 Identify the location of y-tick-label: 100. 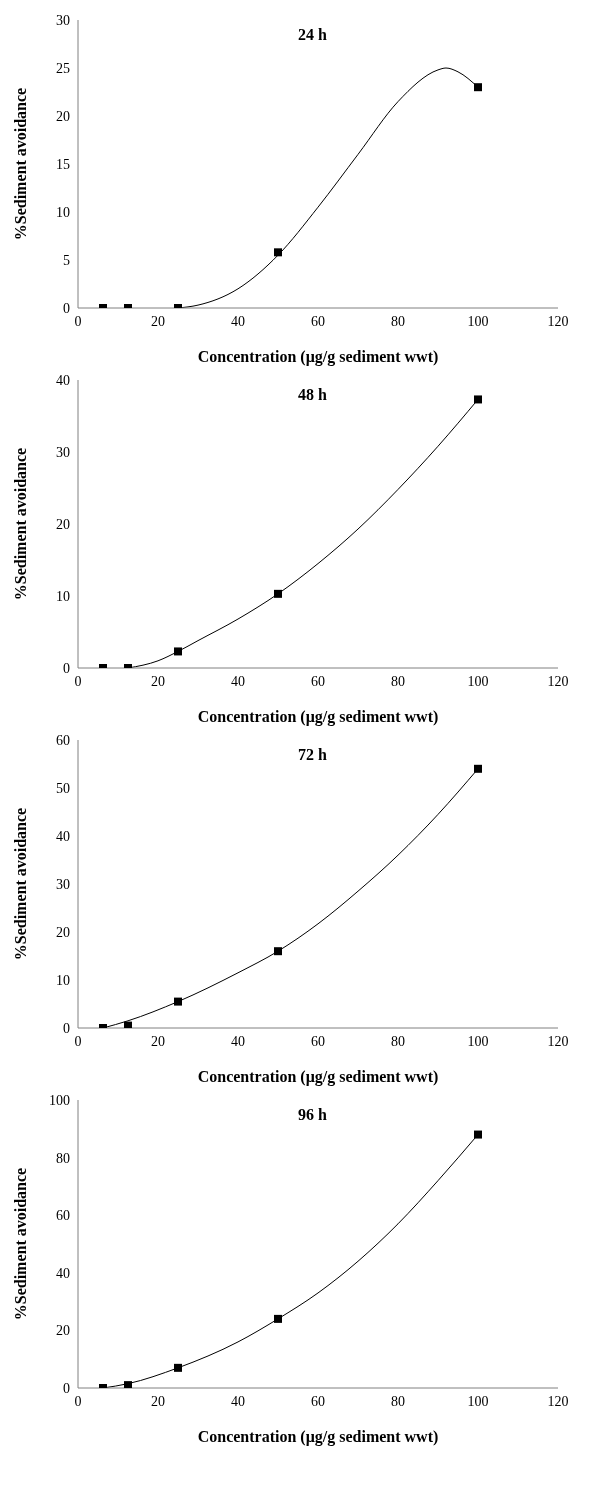
(59, 1100).